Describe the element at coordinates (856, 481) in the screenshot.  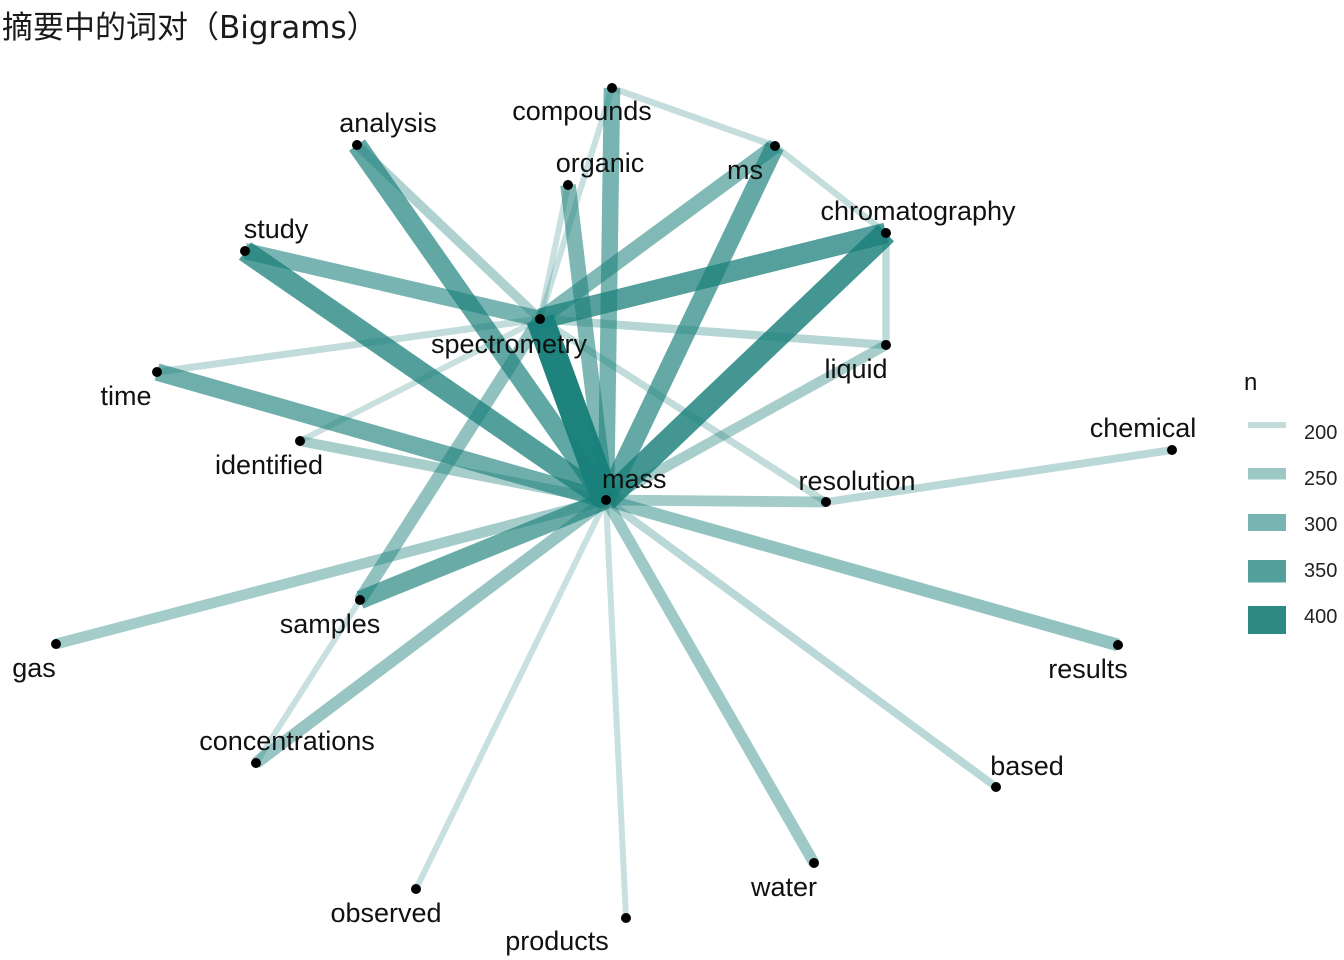
I see `node-label-resolution: resolution` at that location.